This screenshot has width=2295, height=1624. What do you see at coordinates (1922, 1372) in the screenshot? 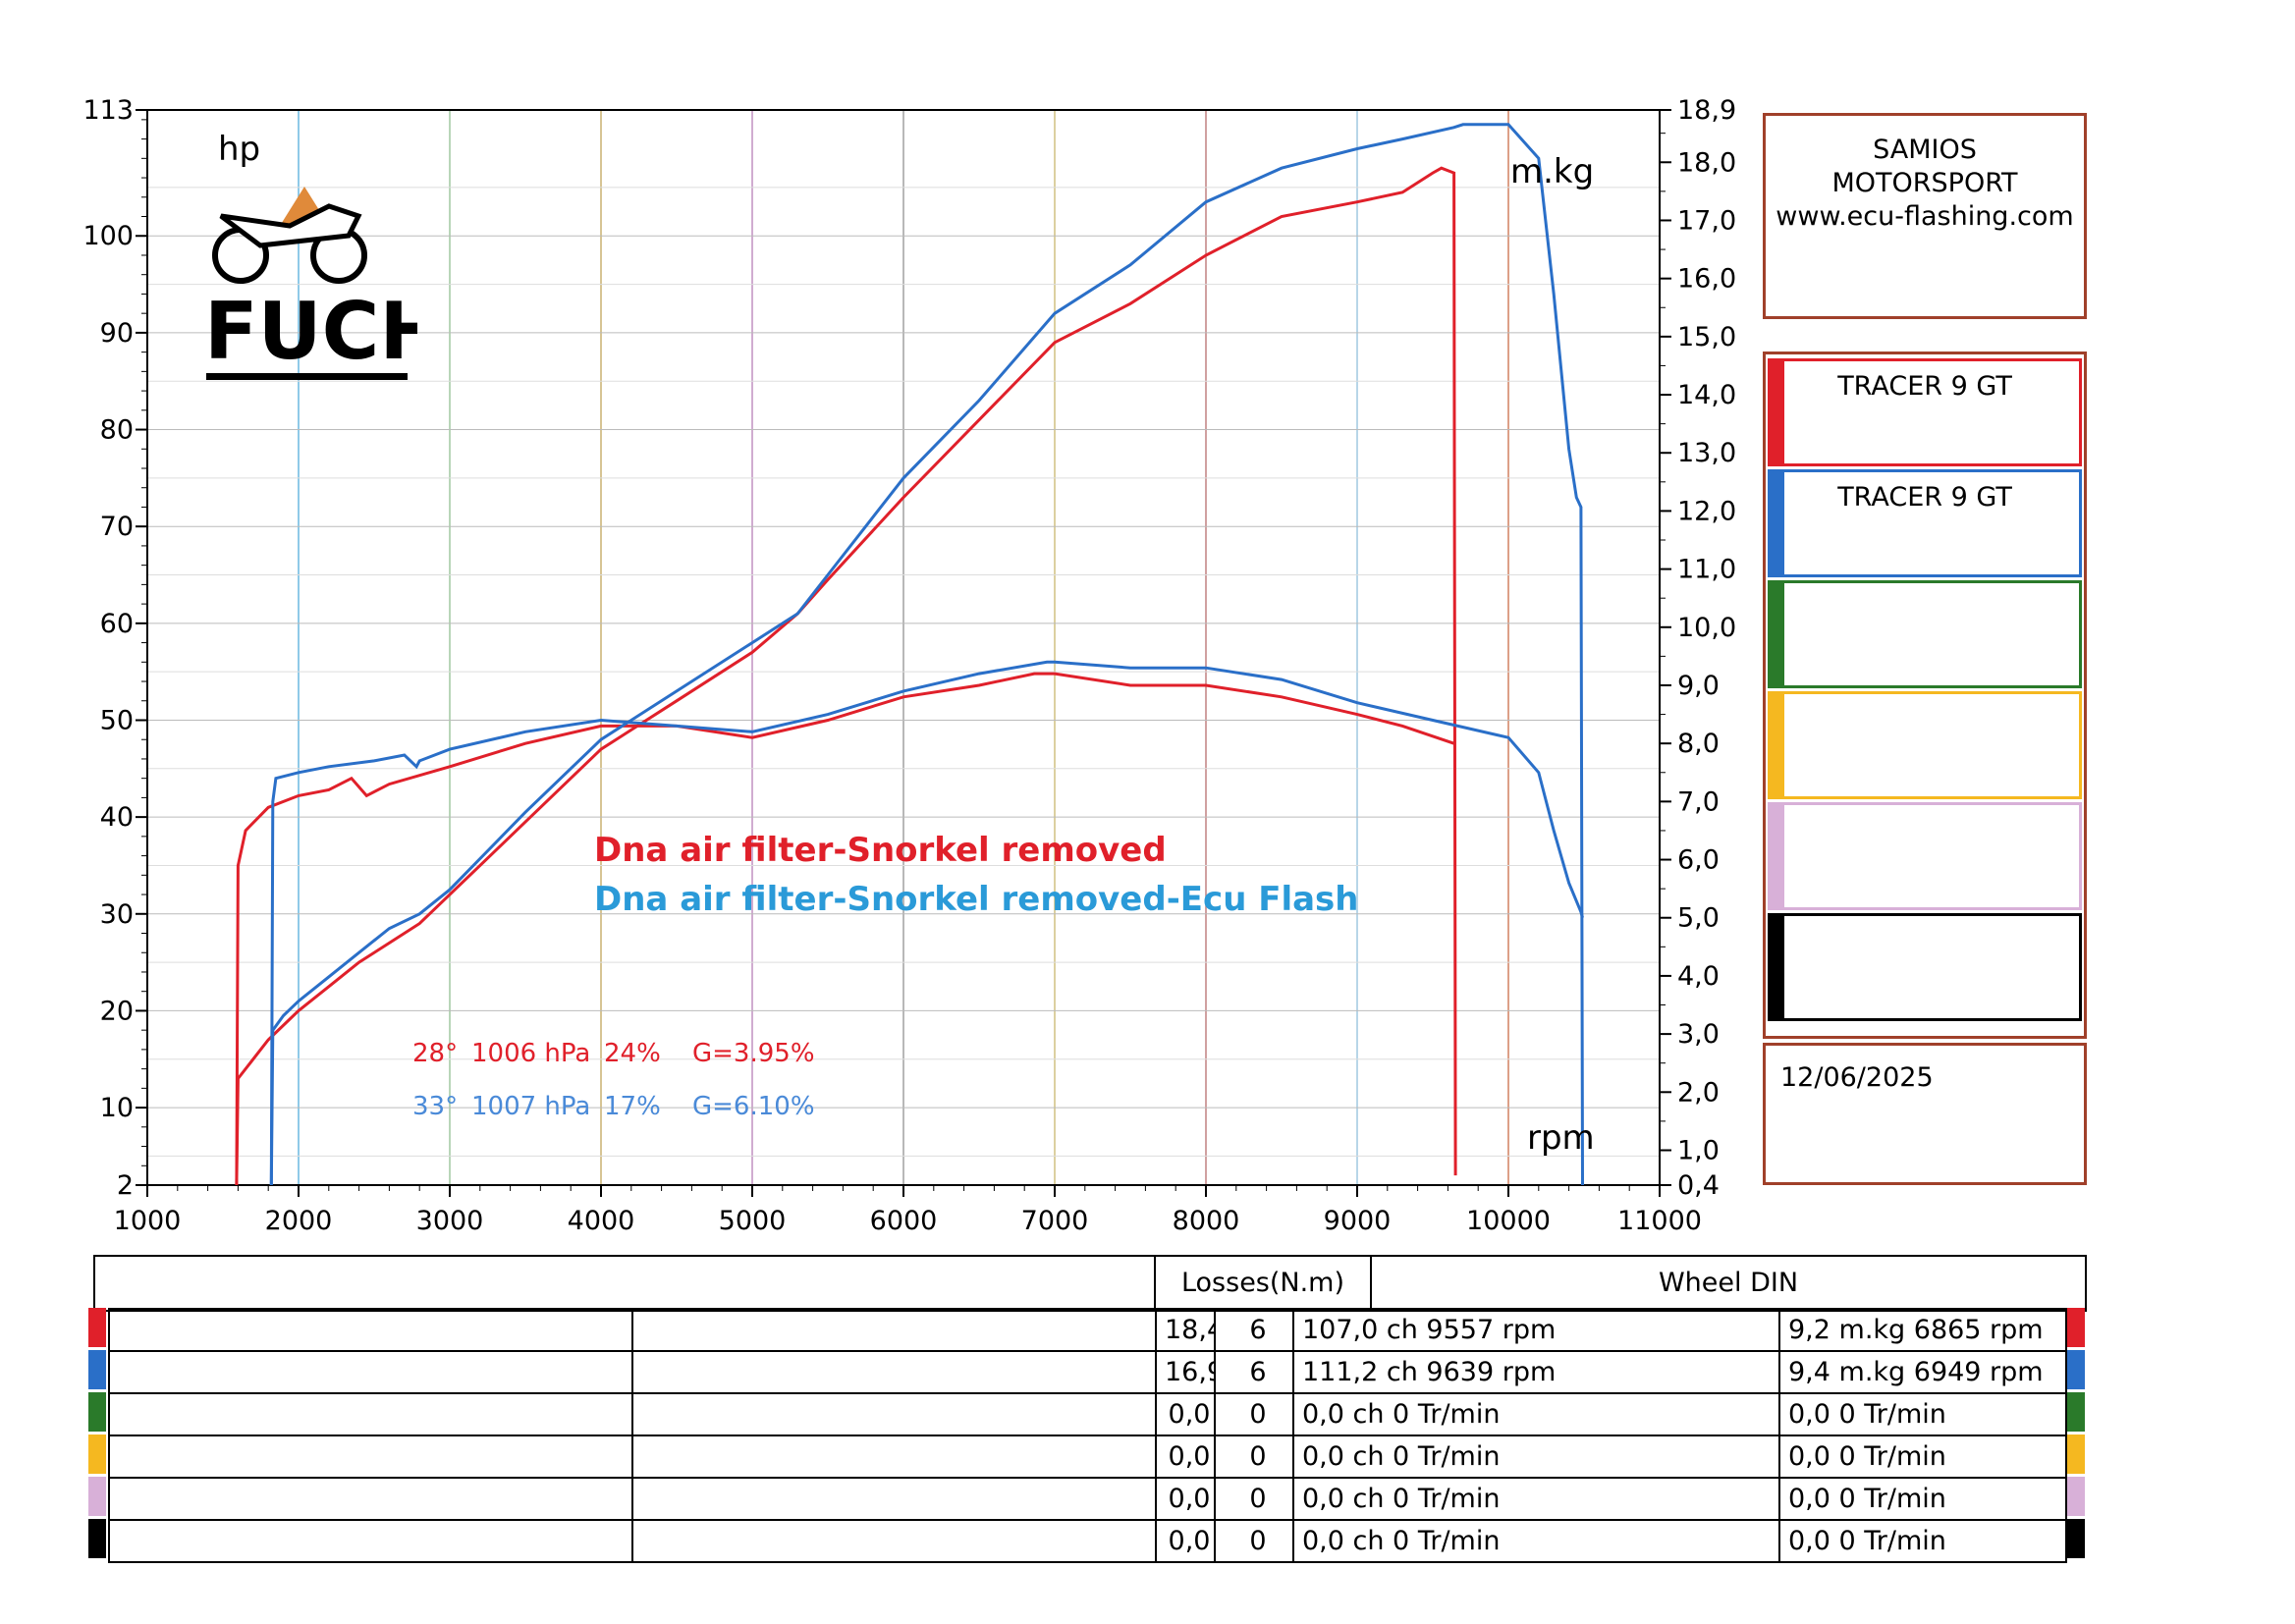
I see `row-max-torque: 9,4 m.kg 6949 rpm` at bounding box center [1922, 1372].